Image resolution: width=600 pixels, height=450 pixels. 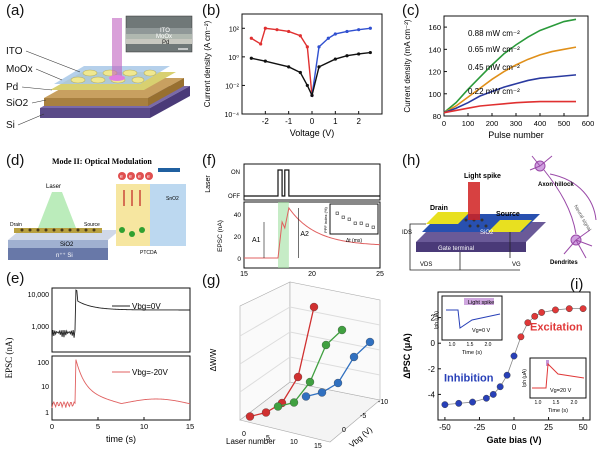 What do you see at coordinates (583, 427) in the screenshot?
I see `i-x-tick-label: 50` at bounding box center [583, 427].